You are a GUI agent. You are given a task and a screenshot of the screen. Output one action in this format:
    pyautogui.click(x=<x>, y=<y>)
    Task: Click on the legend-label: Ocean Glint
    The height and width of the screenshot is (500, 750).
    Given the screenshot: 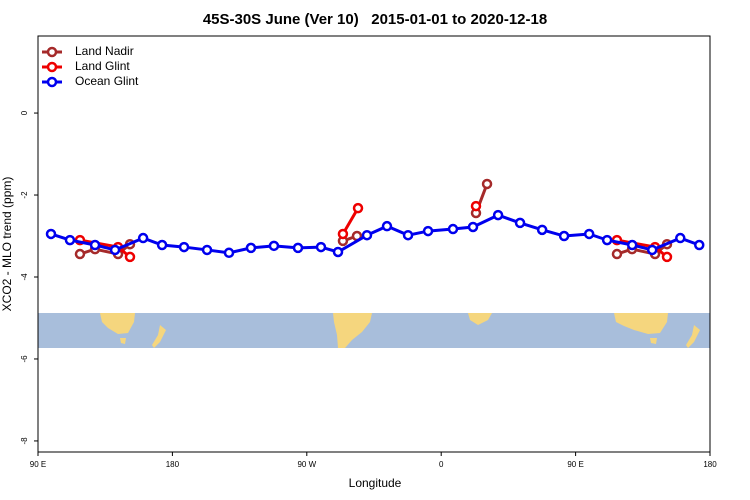 What is the action you would take?
    pyautogui.click(x=107, y=81)
    